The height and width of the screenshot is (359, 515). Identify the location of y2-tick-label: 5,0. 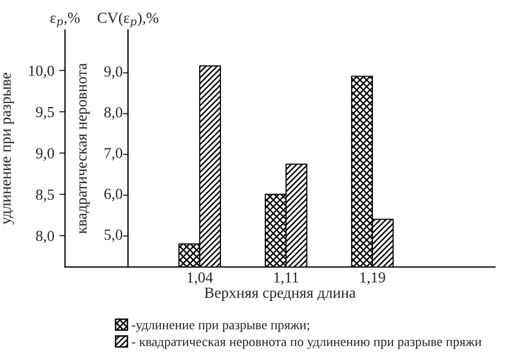
(113, 236).